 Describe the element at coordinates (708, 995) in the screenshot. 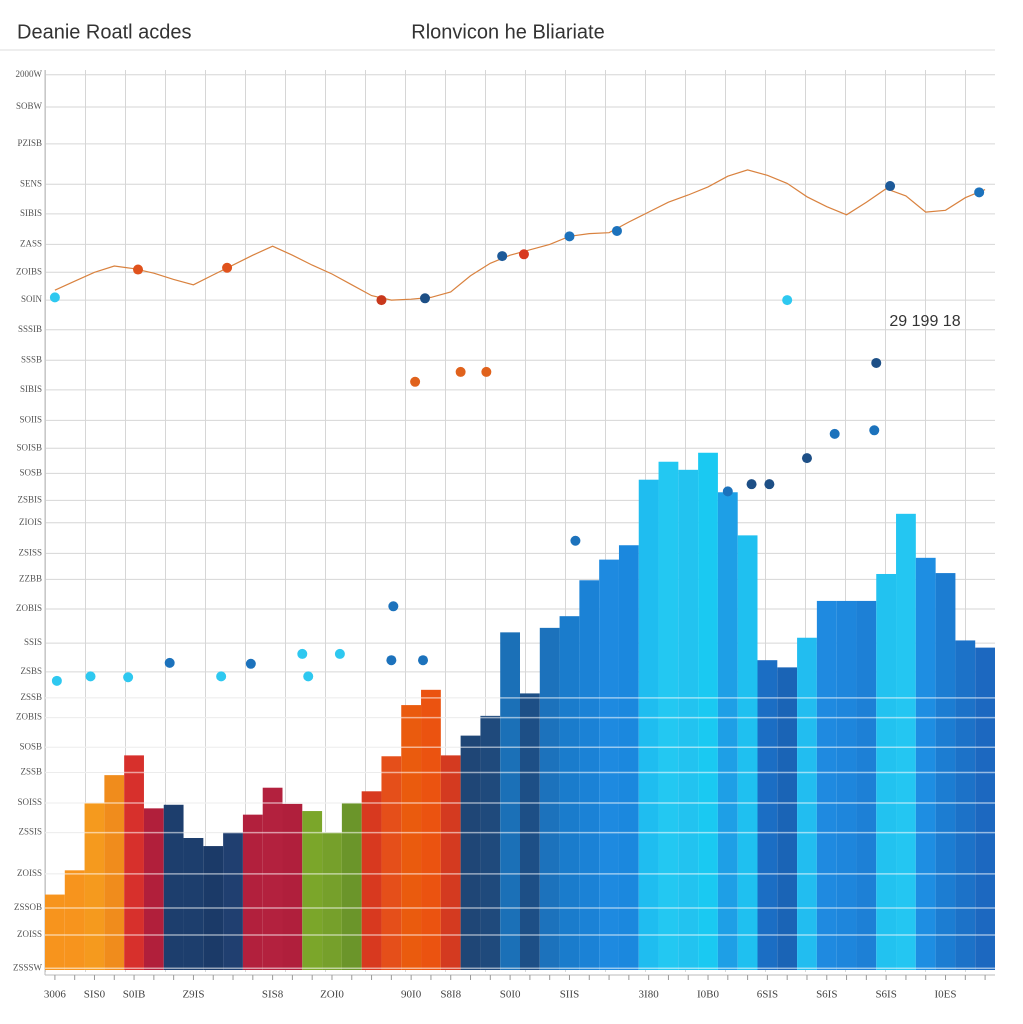

I see `x-tick-label: I0B0` at that location.